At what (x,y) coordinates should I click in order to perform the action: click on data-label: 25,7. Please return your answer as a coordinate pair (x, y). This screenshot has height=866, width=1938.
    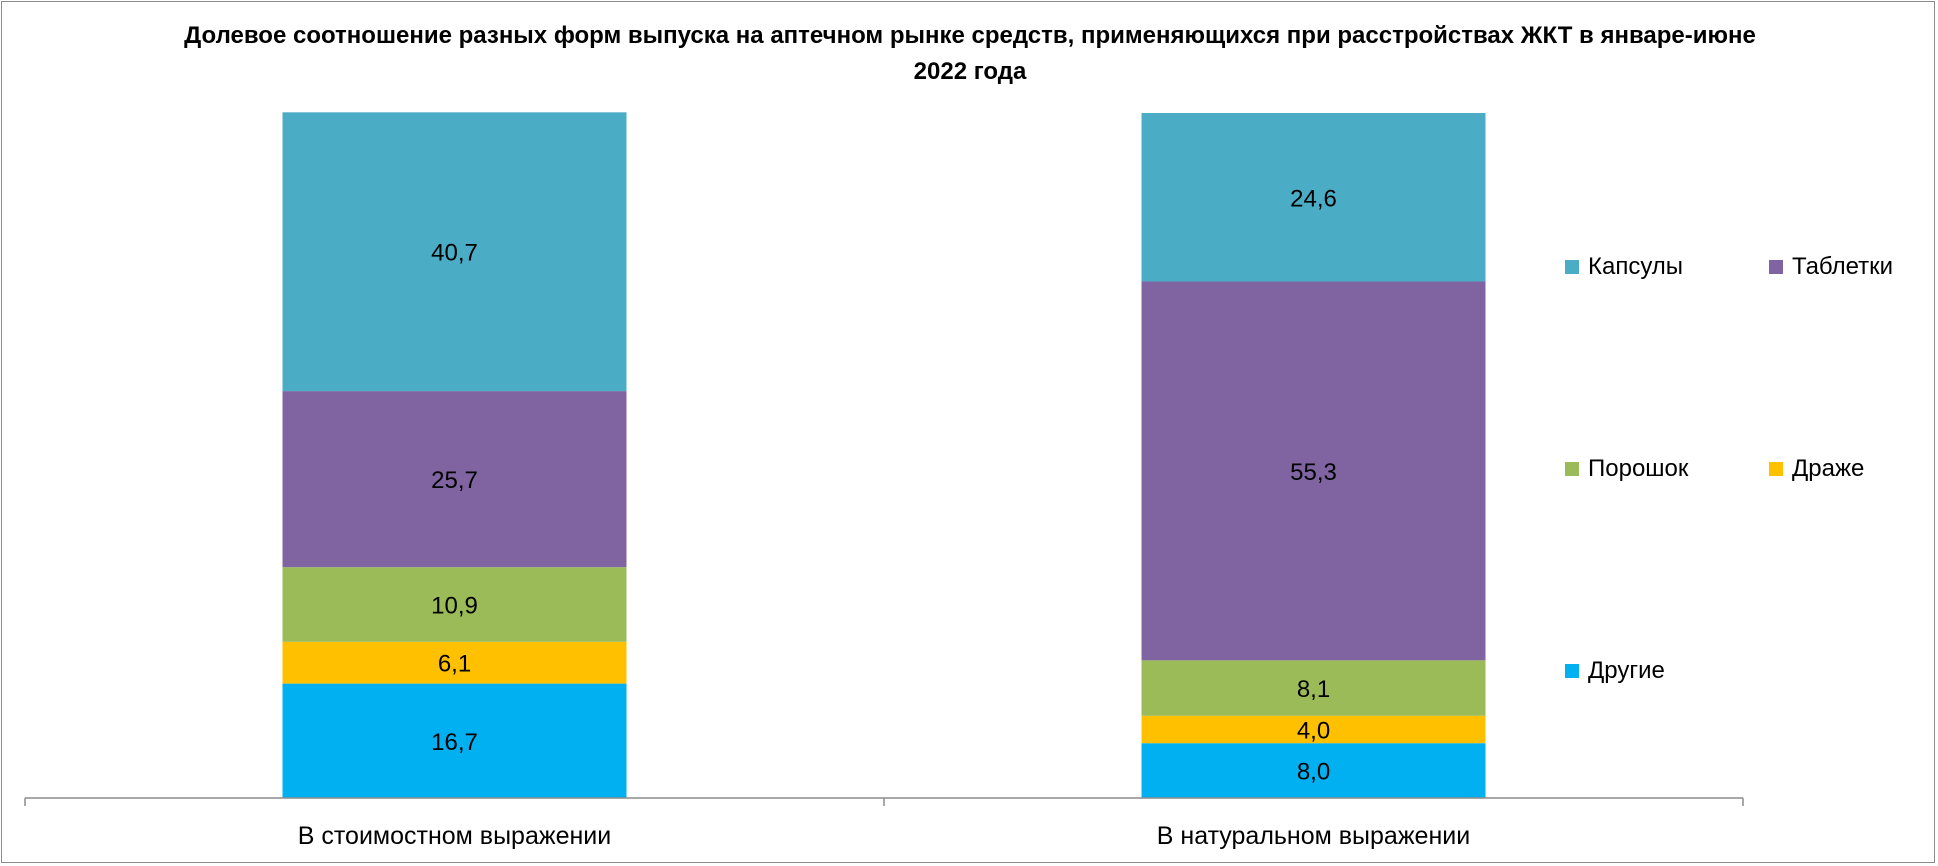
    Looking at the image, I should click on (454, 480).